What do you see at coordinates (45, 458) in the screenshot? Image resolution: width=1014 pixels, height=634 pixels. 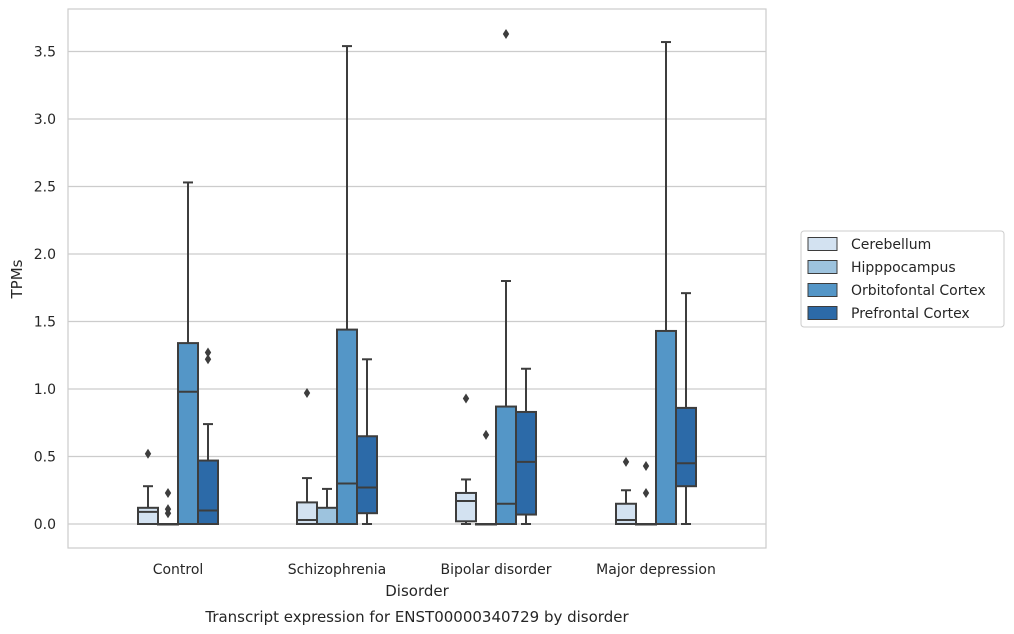 I see `y-tick-label: 0.5` at bounding box center [45, 458].